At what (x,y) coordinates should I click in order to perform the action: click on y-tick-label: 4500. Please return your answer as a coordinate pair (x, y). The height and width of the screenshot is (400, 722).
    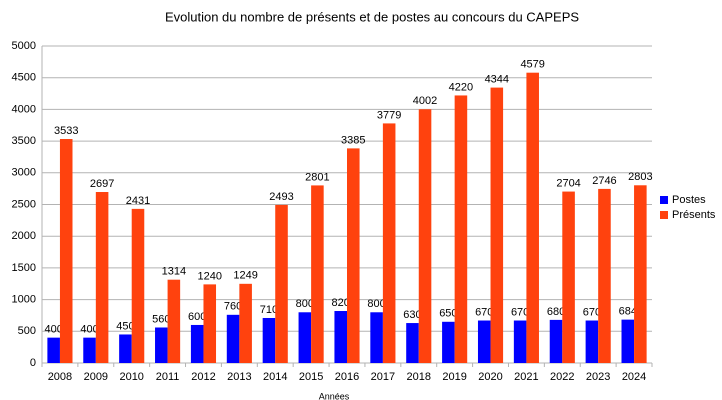
    Looking at the image, I should click on (24, 78).